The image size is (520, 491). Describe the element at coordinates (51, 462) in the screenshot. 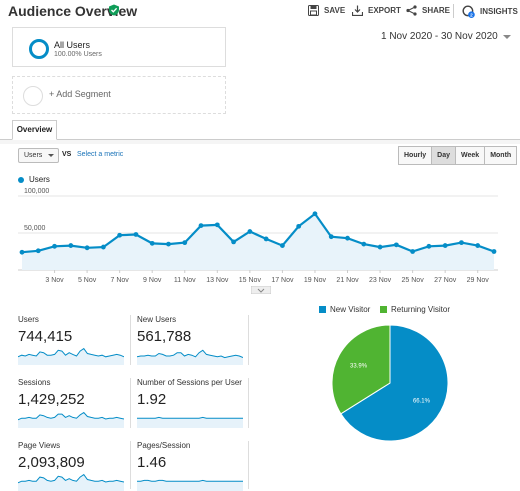

I see `scorecard-value: 2,093,809` at that location.